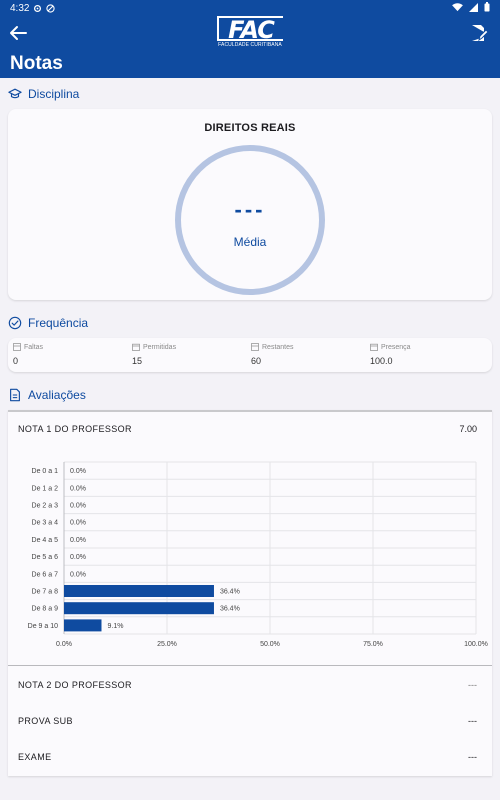 The height and width of the screenshot is (800, 500). I want to click on freq-presenca-value: 100.0, so click(381, 361).